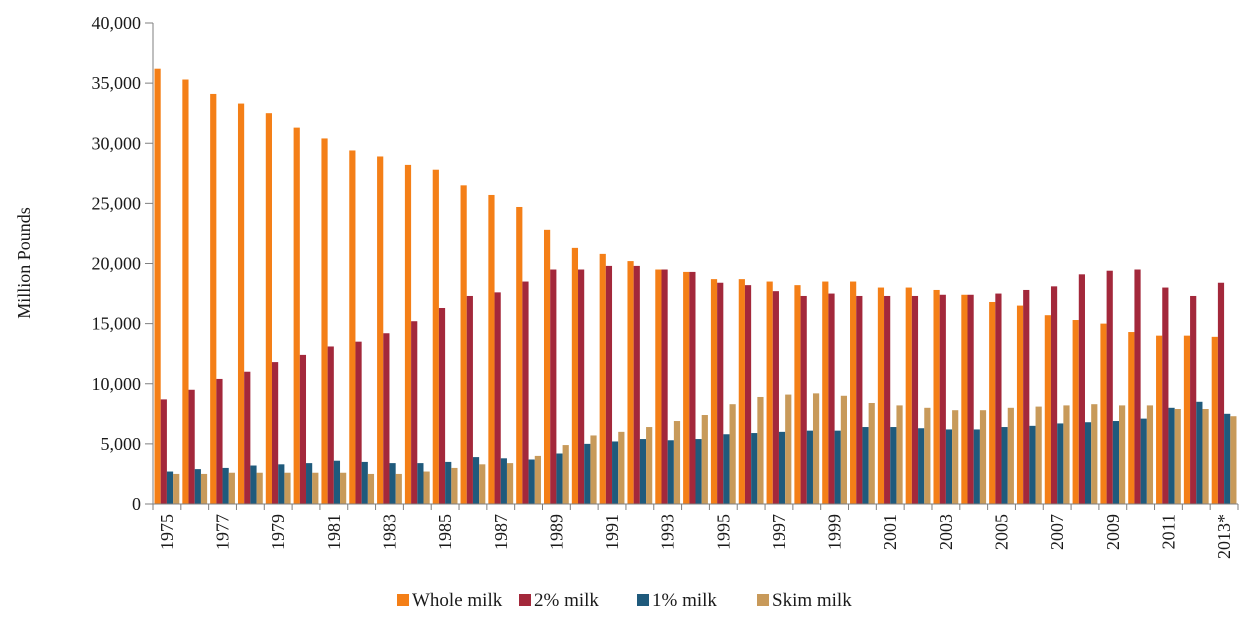  Describe the element at coordinates (779, 532) in the screenshot. I see `x-tick-label: 1997` at that location.